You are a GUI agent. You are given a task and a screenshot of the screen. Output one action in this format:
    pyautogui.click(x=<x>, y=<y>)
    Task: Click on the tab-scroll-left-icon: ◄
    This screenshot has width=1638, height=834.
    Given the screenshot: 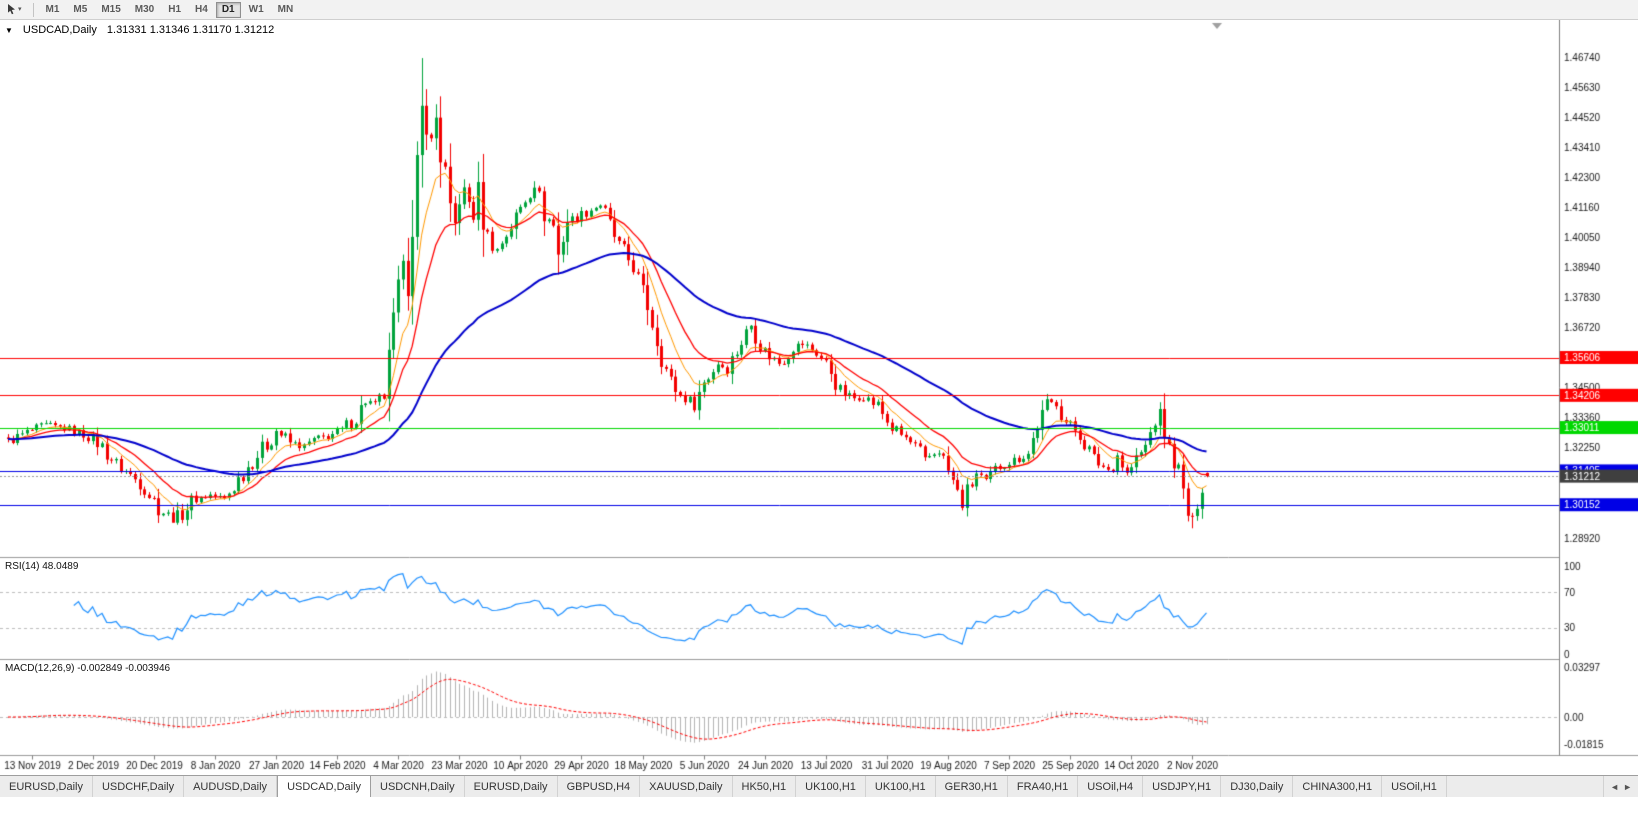 What is the action you would take?
    pyautogui.click(x=1615, y=786)
    